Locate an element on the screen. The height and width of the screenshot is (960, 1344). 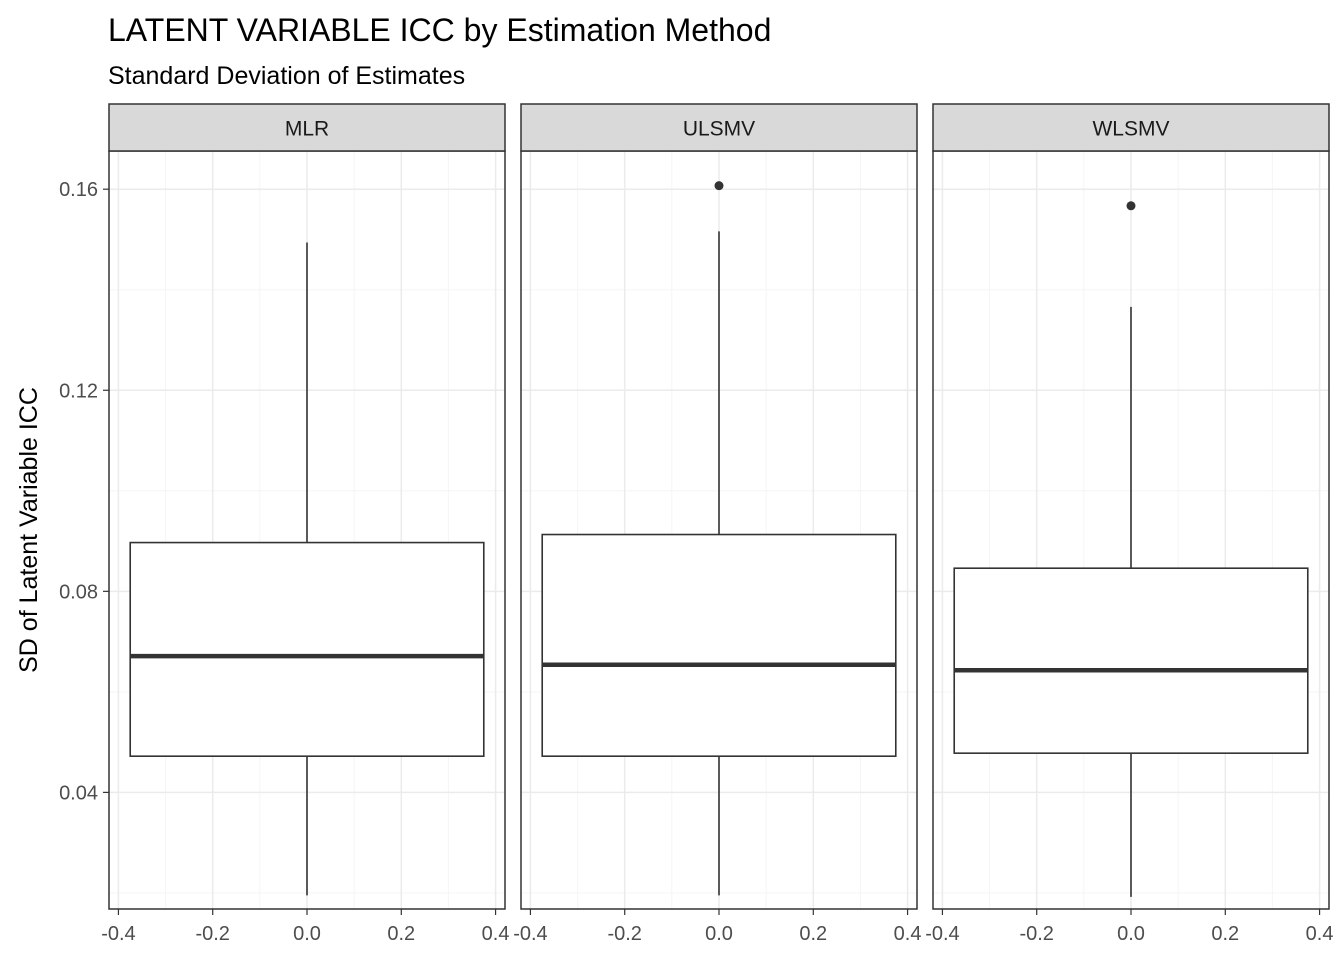
y-tick-label: 0.12 is located at coordinates (78, 391).